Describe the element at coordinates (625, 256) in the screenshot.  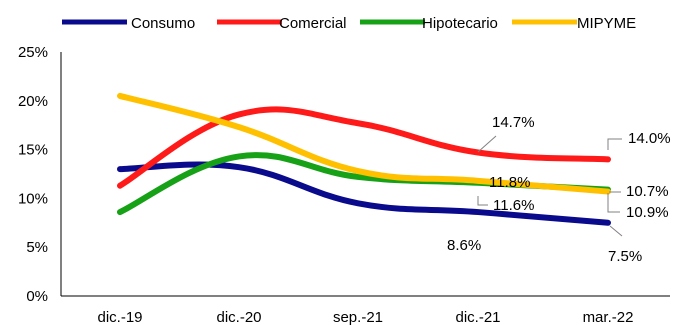
I see `data-label: 7.5%` at that location.